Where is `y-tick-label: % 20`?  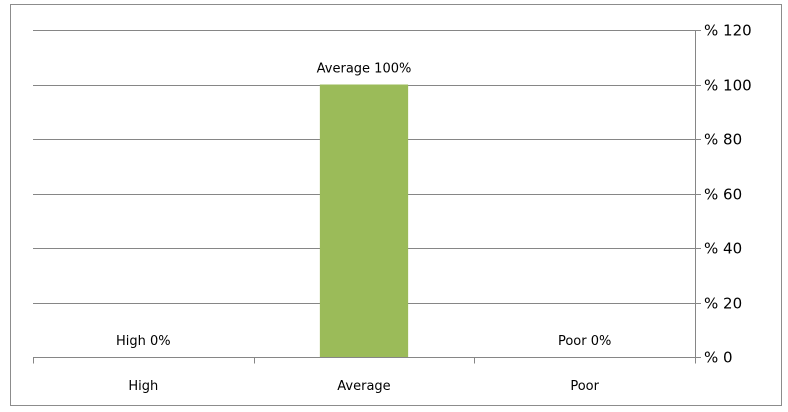 y-tick-label: % 20 is located at coordinates (723, 304).